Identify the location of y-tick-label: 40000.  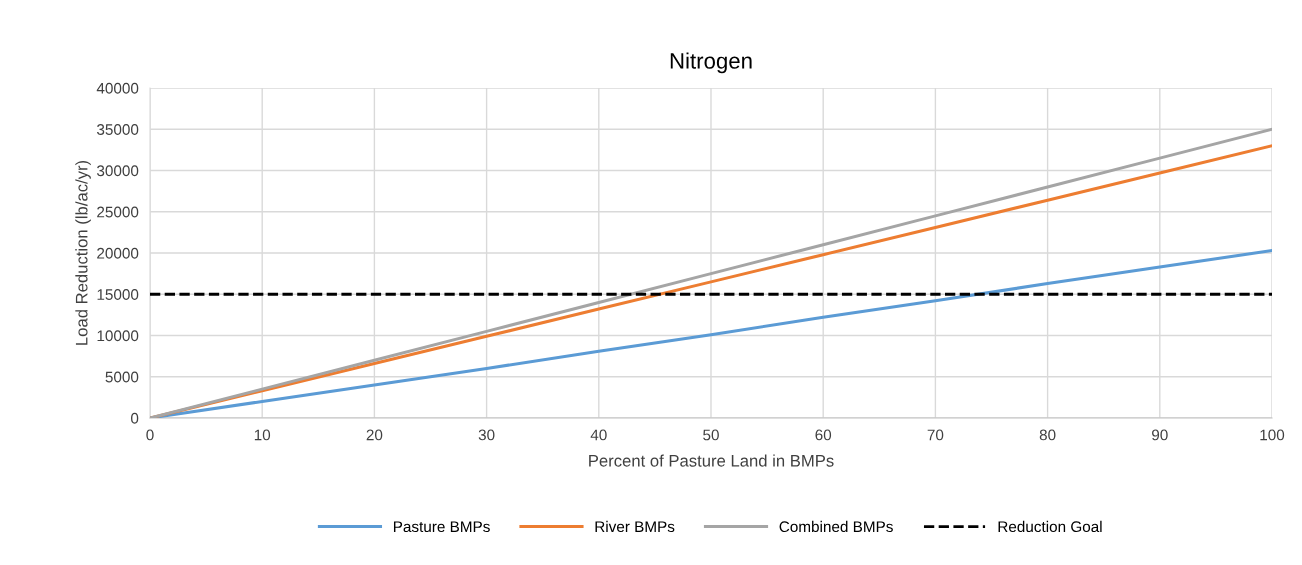
(117, 88).